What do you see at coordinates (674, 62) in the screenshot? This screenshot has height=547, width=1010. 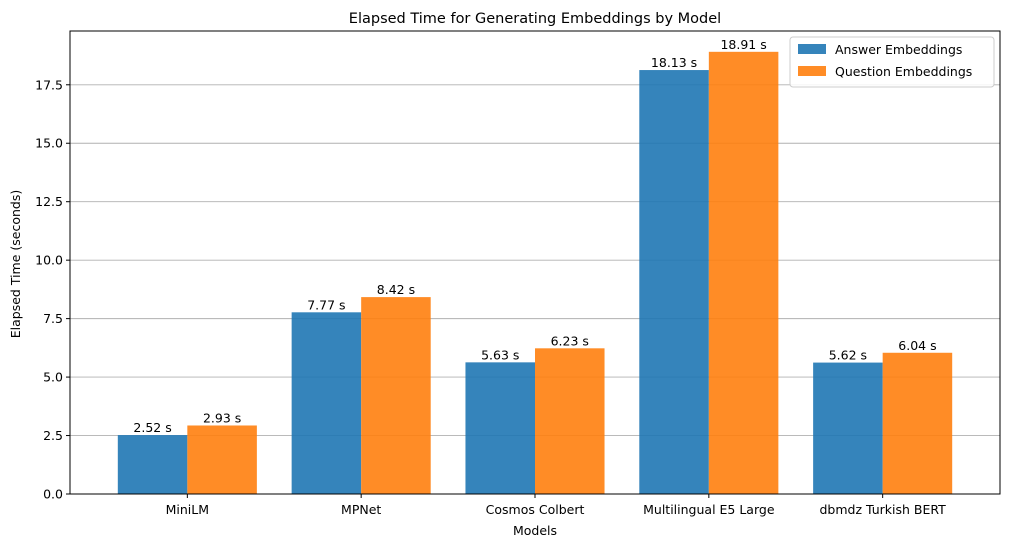 I see `data-label: 18.13 s` at bounding box center [674, 62].